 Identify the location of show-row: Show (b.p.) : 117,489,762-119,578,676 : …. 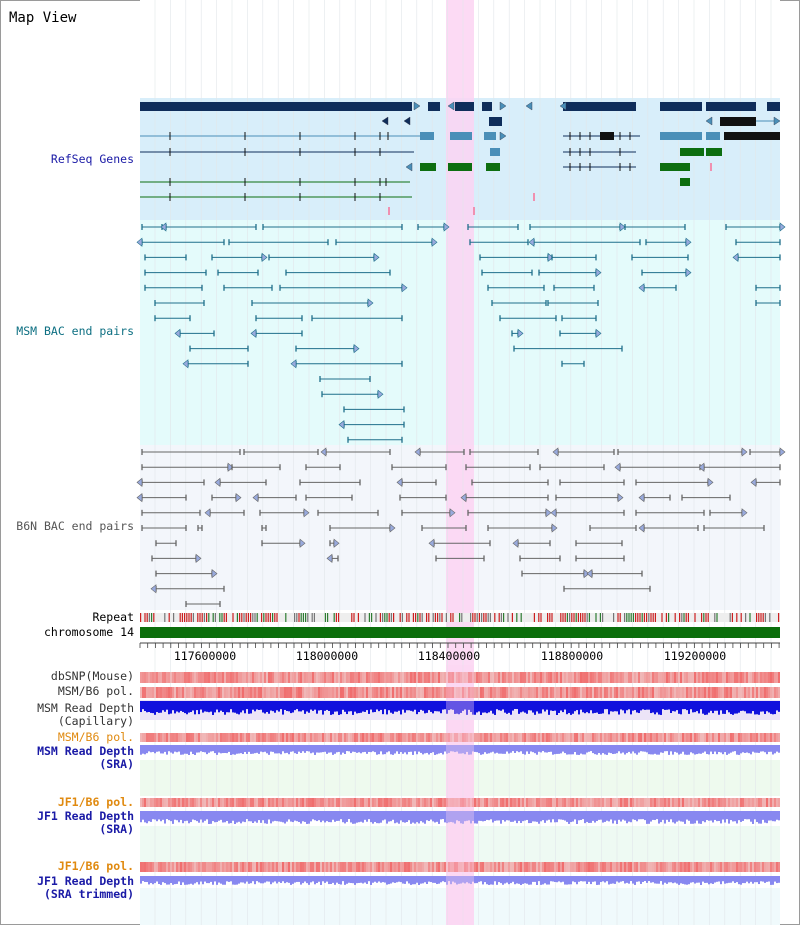
(348, 108).